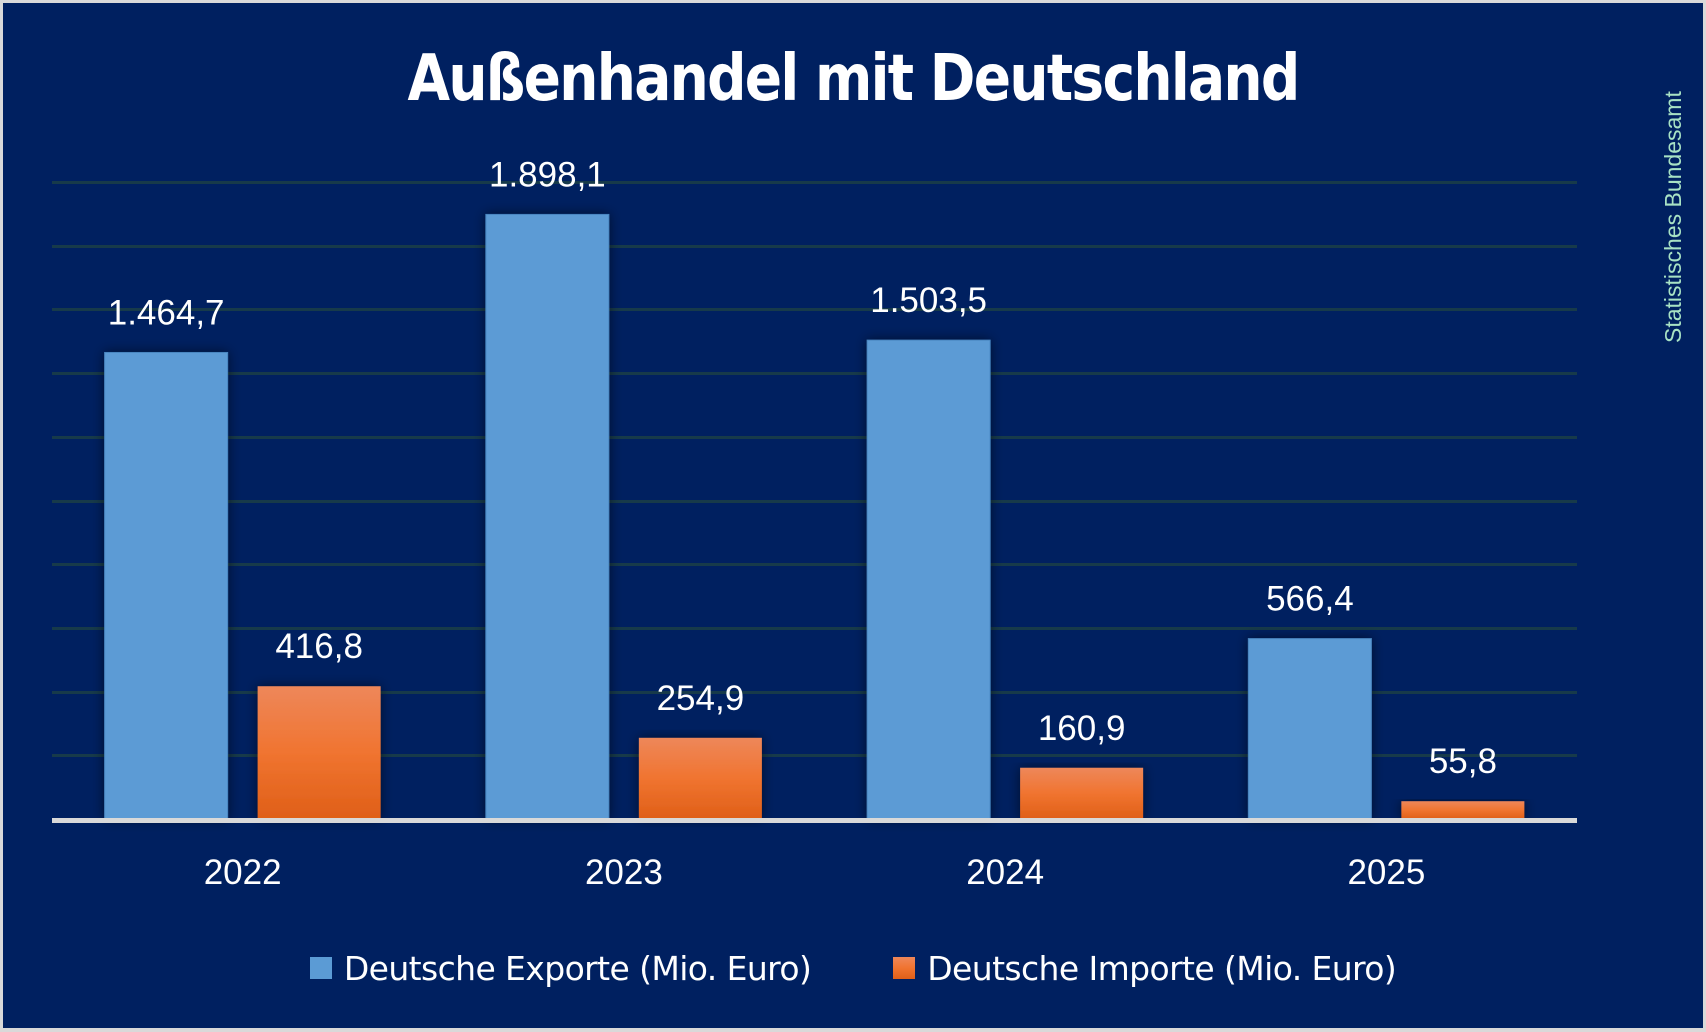 The width and height of the screenshot is (1706, 1032). Describe the element at coordinates (547, 516) in the screenshot. I see `bar-exports-2023` at that location.